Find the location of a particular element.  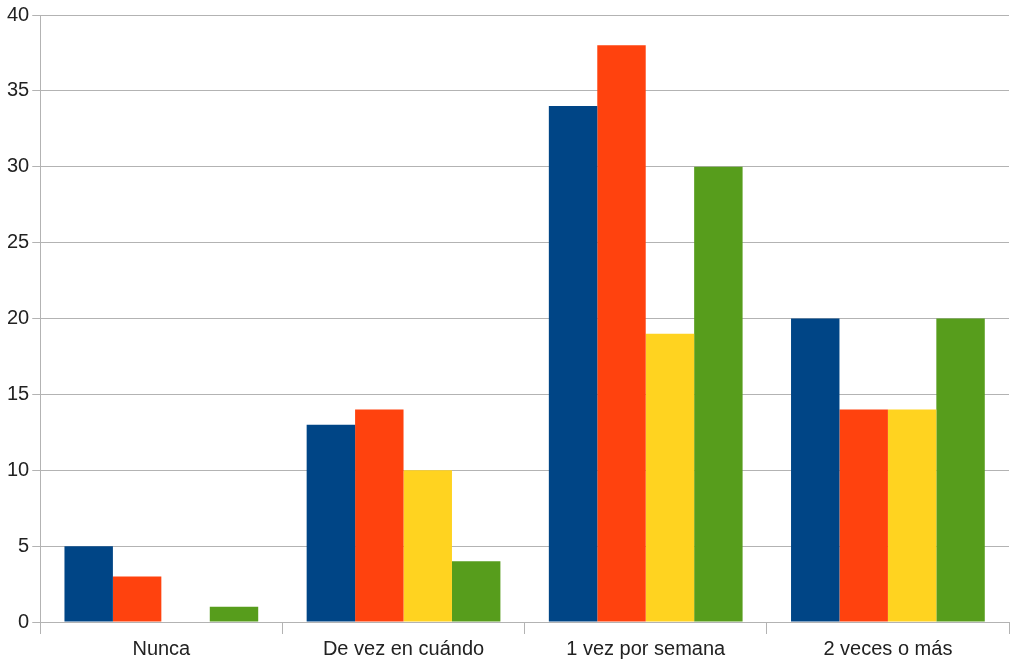

y-tick-label: 15 is located at coordinates (18, 392).